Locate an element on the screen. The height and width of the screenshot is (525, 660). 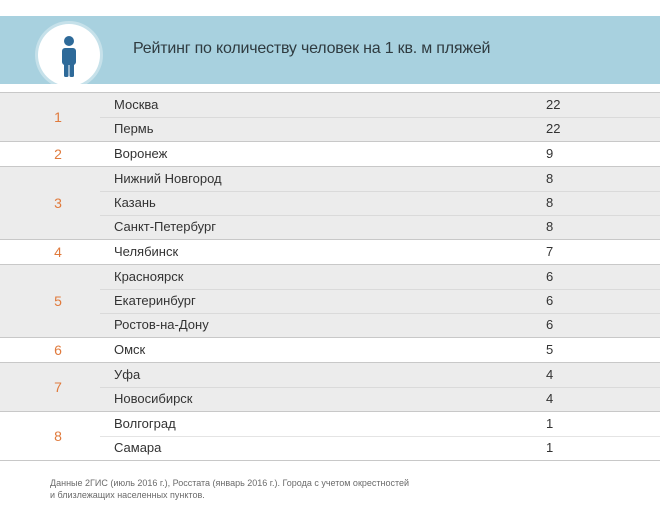
people-per-sqm-value: 9 is located at coordinates (550, 153).